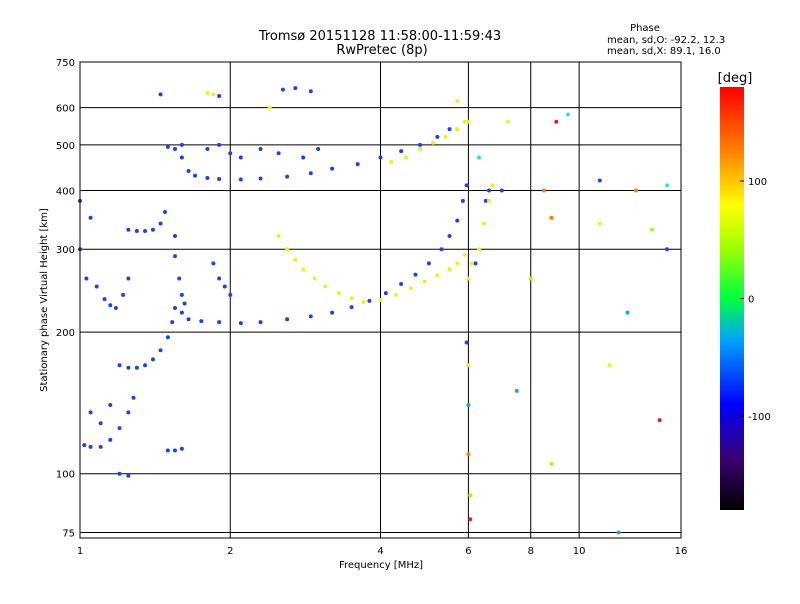 Image resolution: width=800 pixels, height=604 pixels. Describe the element at coordinates (664, 51) in the screenshot. I see `phase-stats-x-line: mean, sd,X: 89.1, 16.0` at that location.